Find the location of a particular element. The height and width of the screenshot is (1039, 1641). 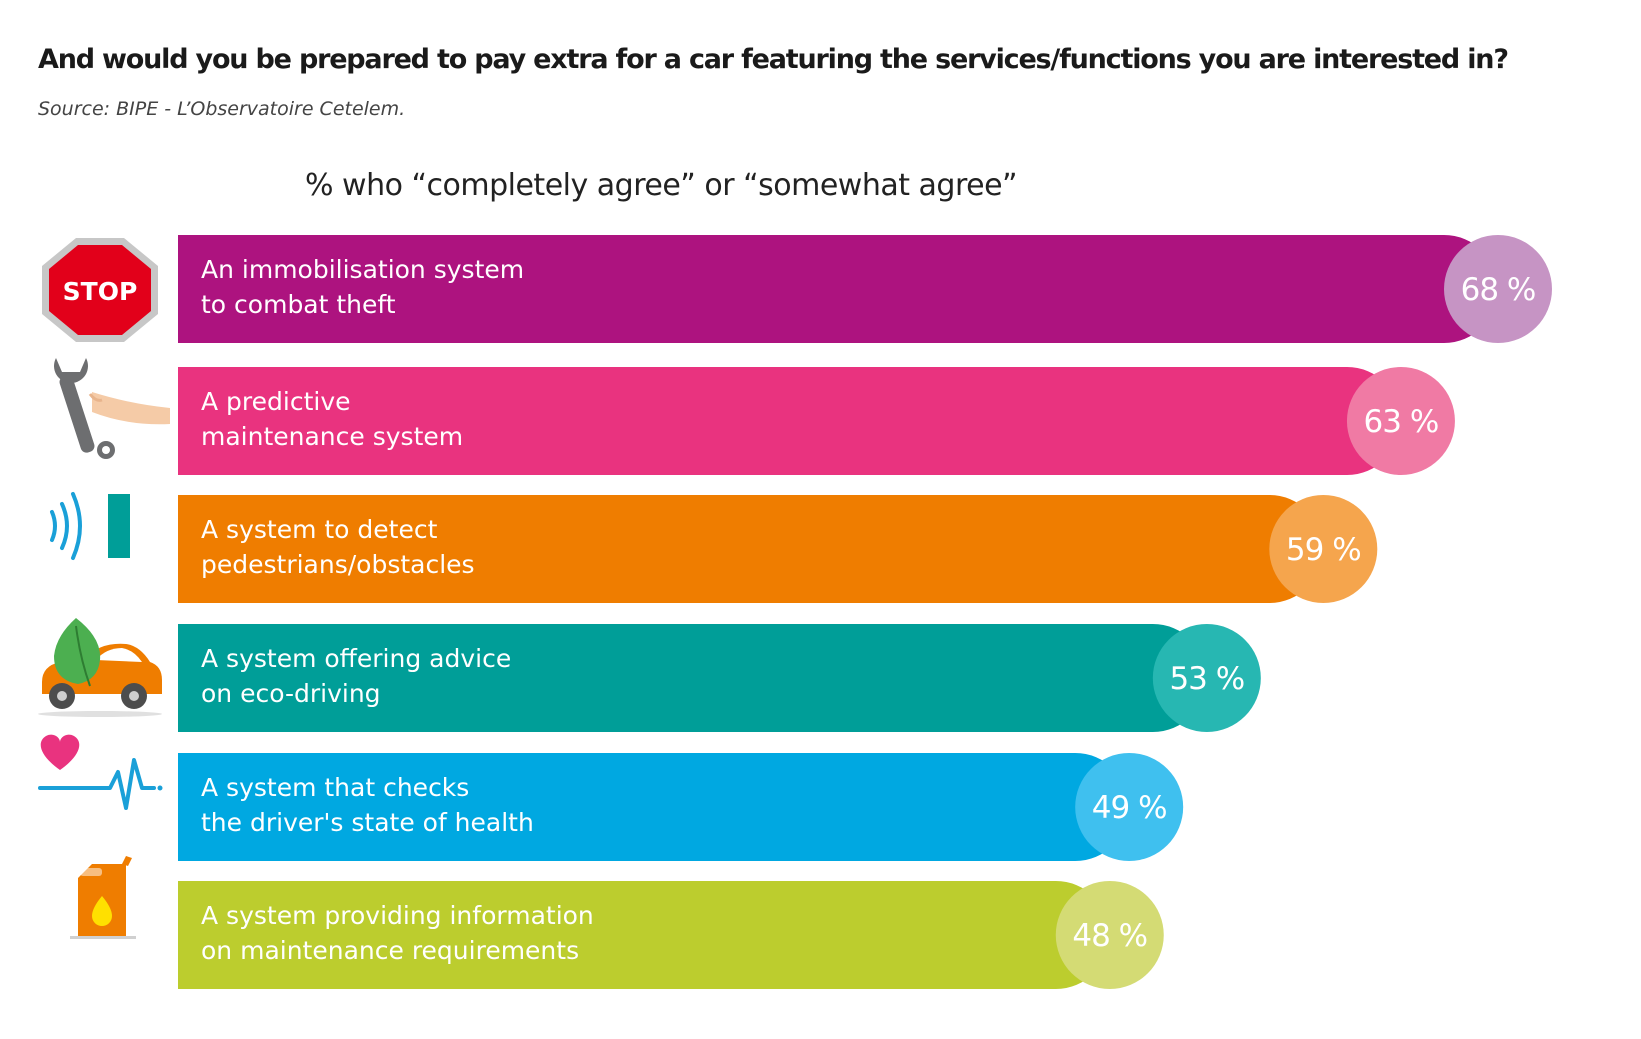

value-label: 49 % is located at coordinates (1129, 808).